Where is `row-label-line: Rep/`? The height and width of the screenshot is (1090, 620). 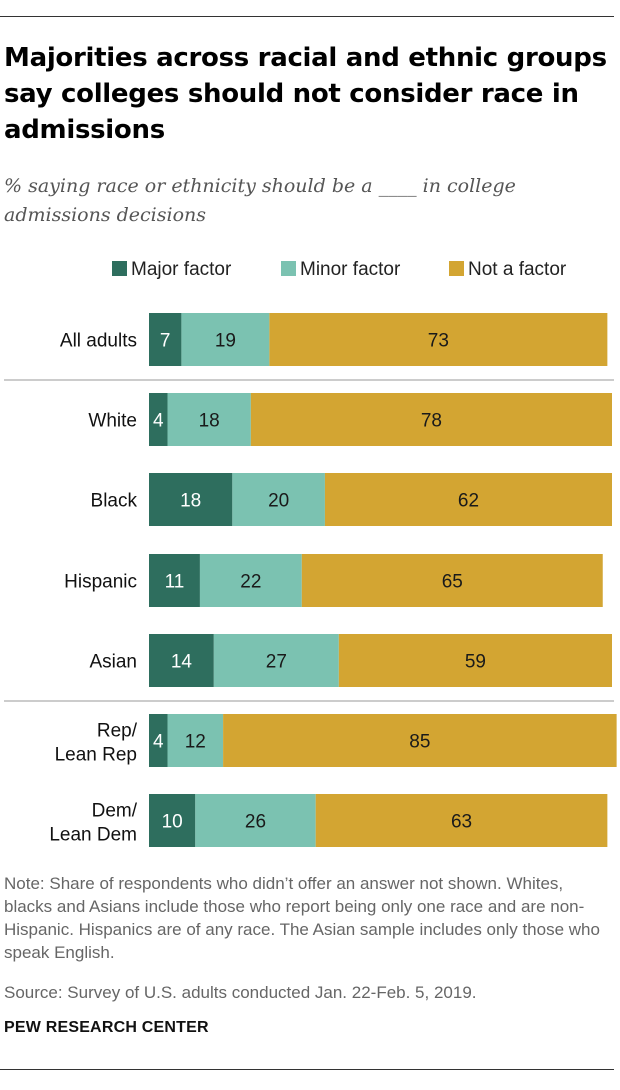
row-label-line: Rep/ is located at coordinates (117, 731).